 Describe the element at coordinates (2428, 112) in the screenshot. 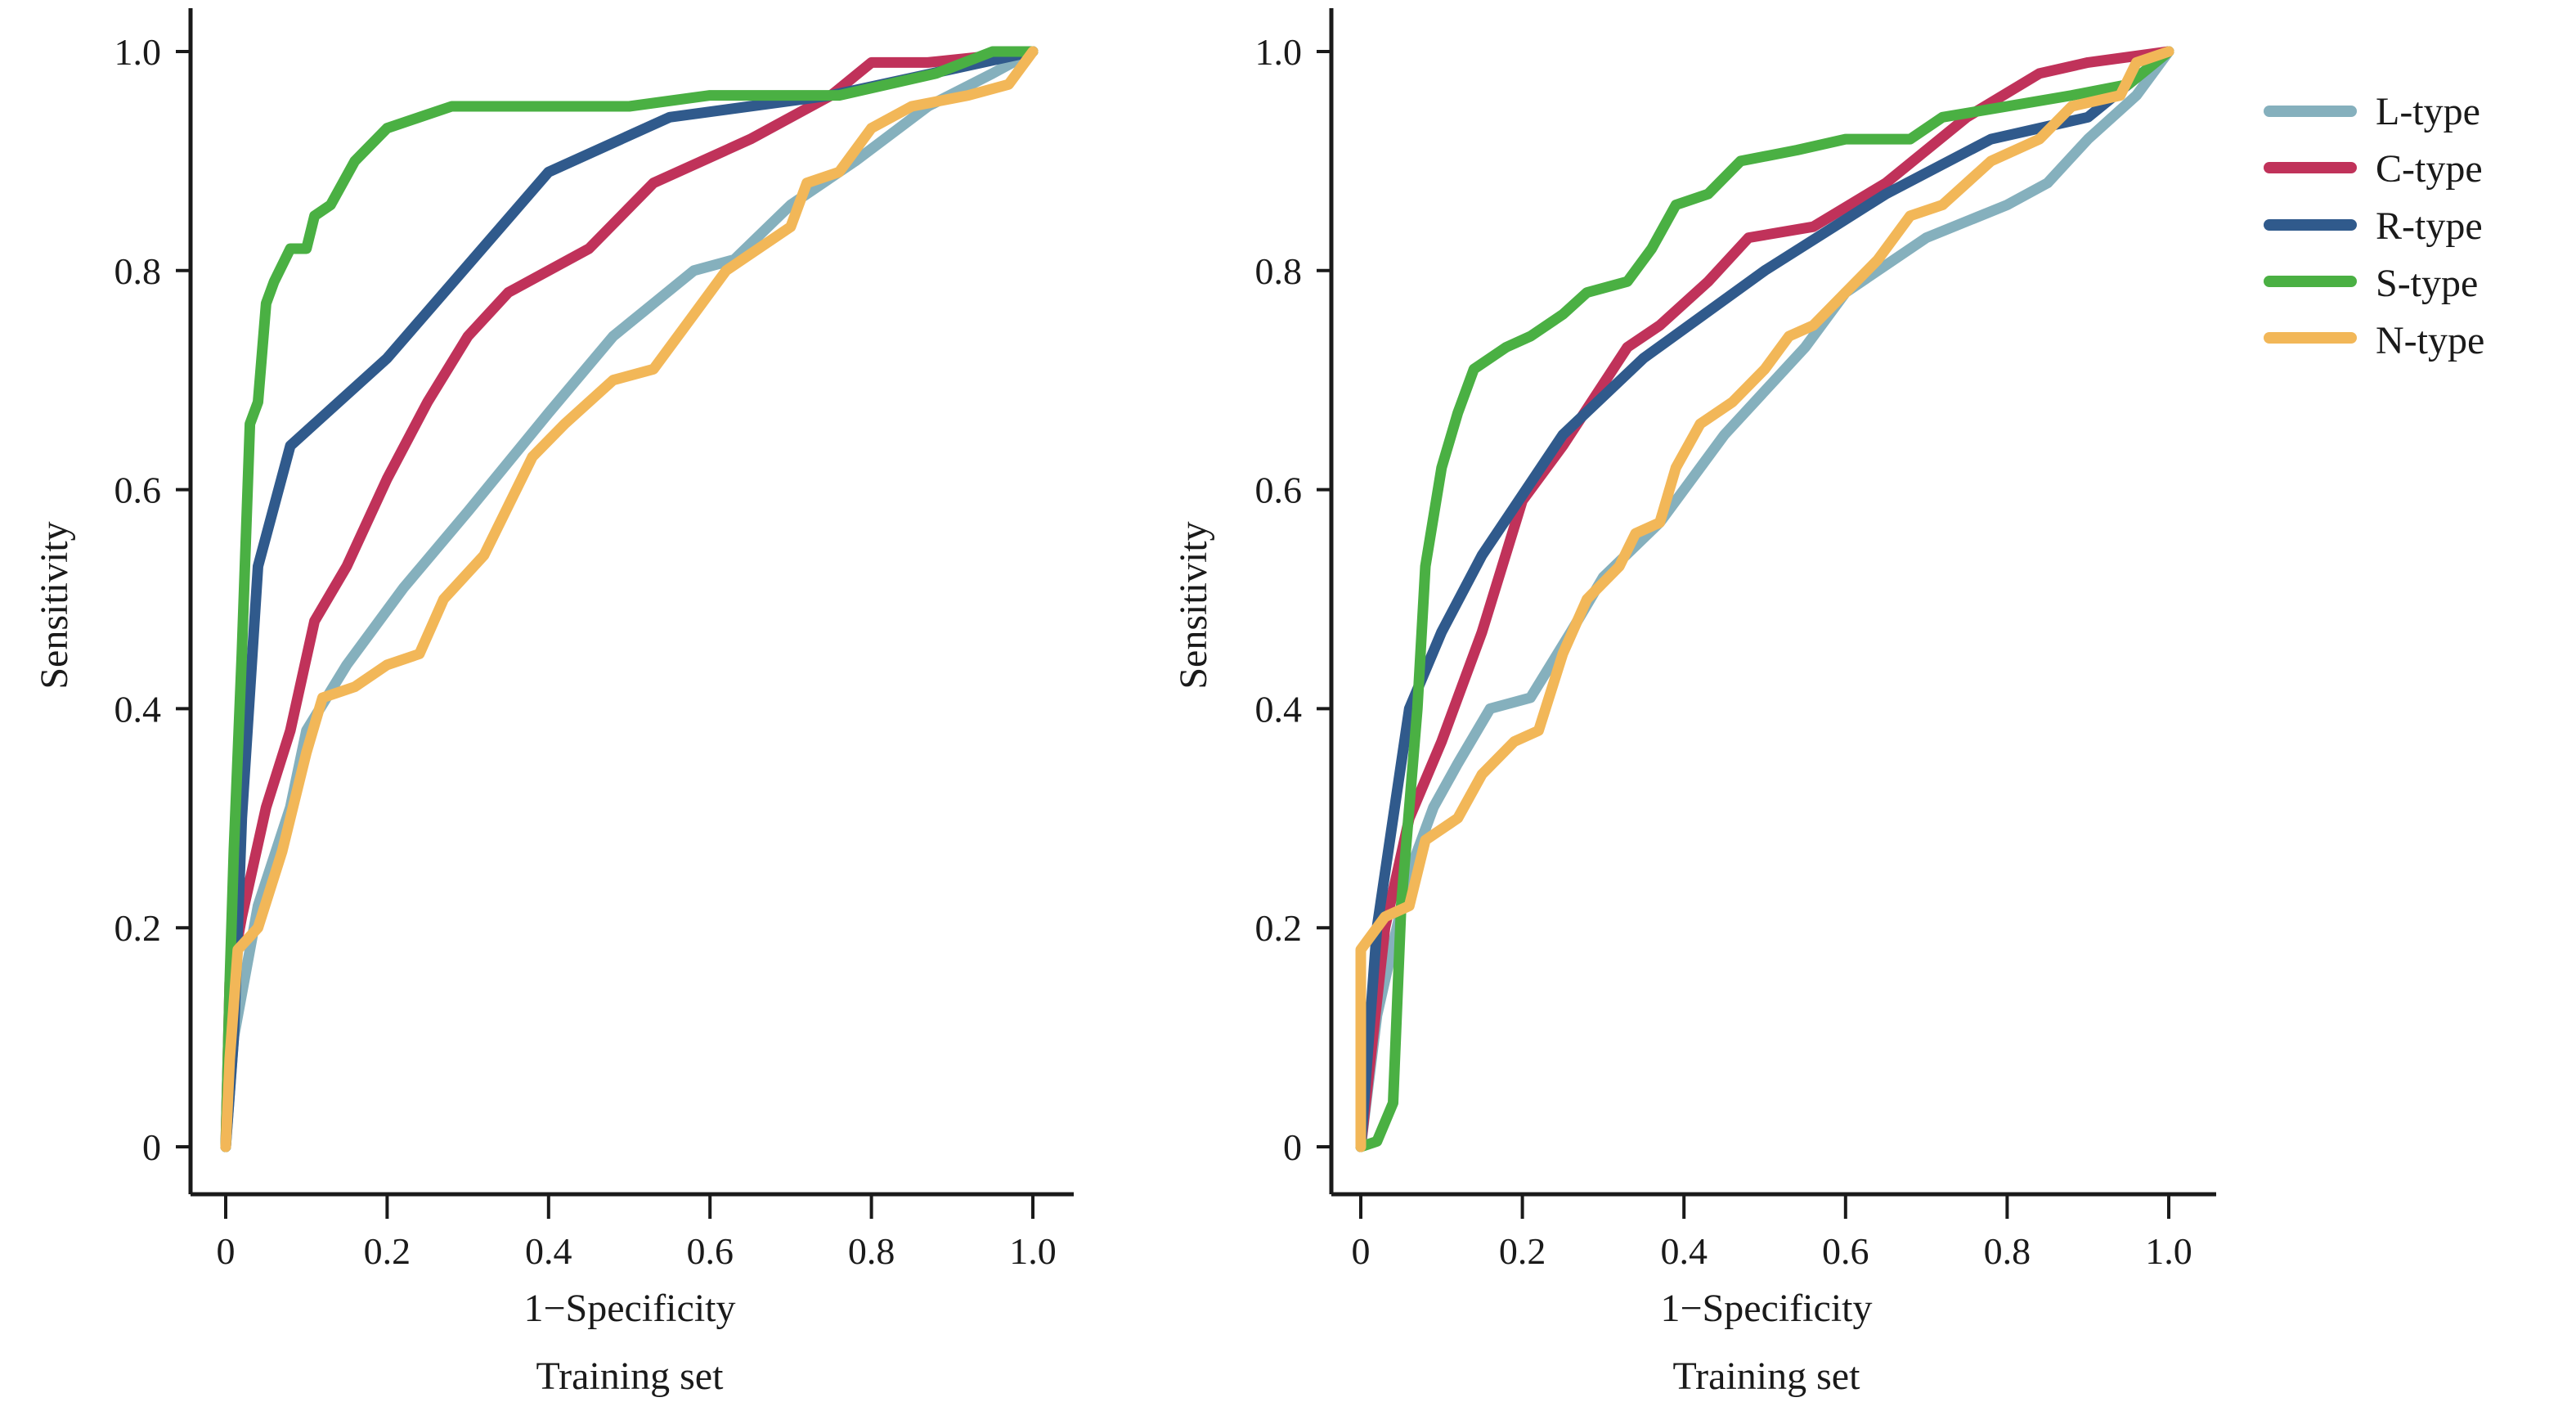

I see `legend-label: L-type` at that location.